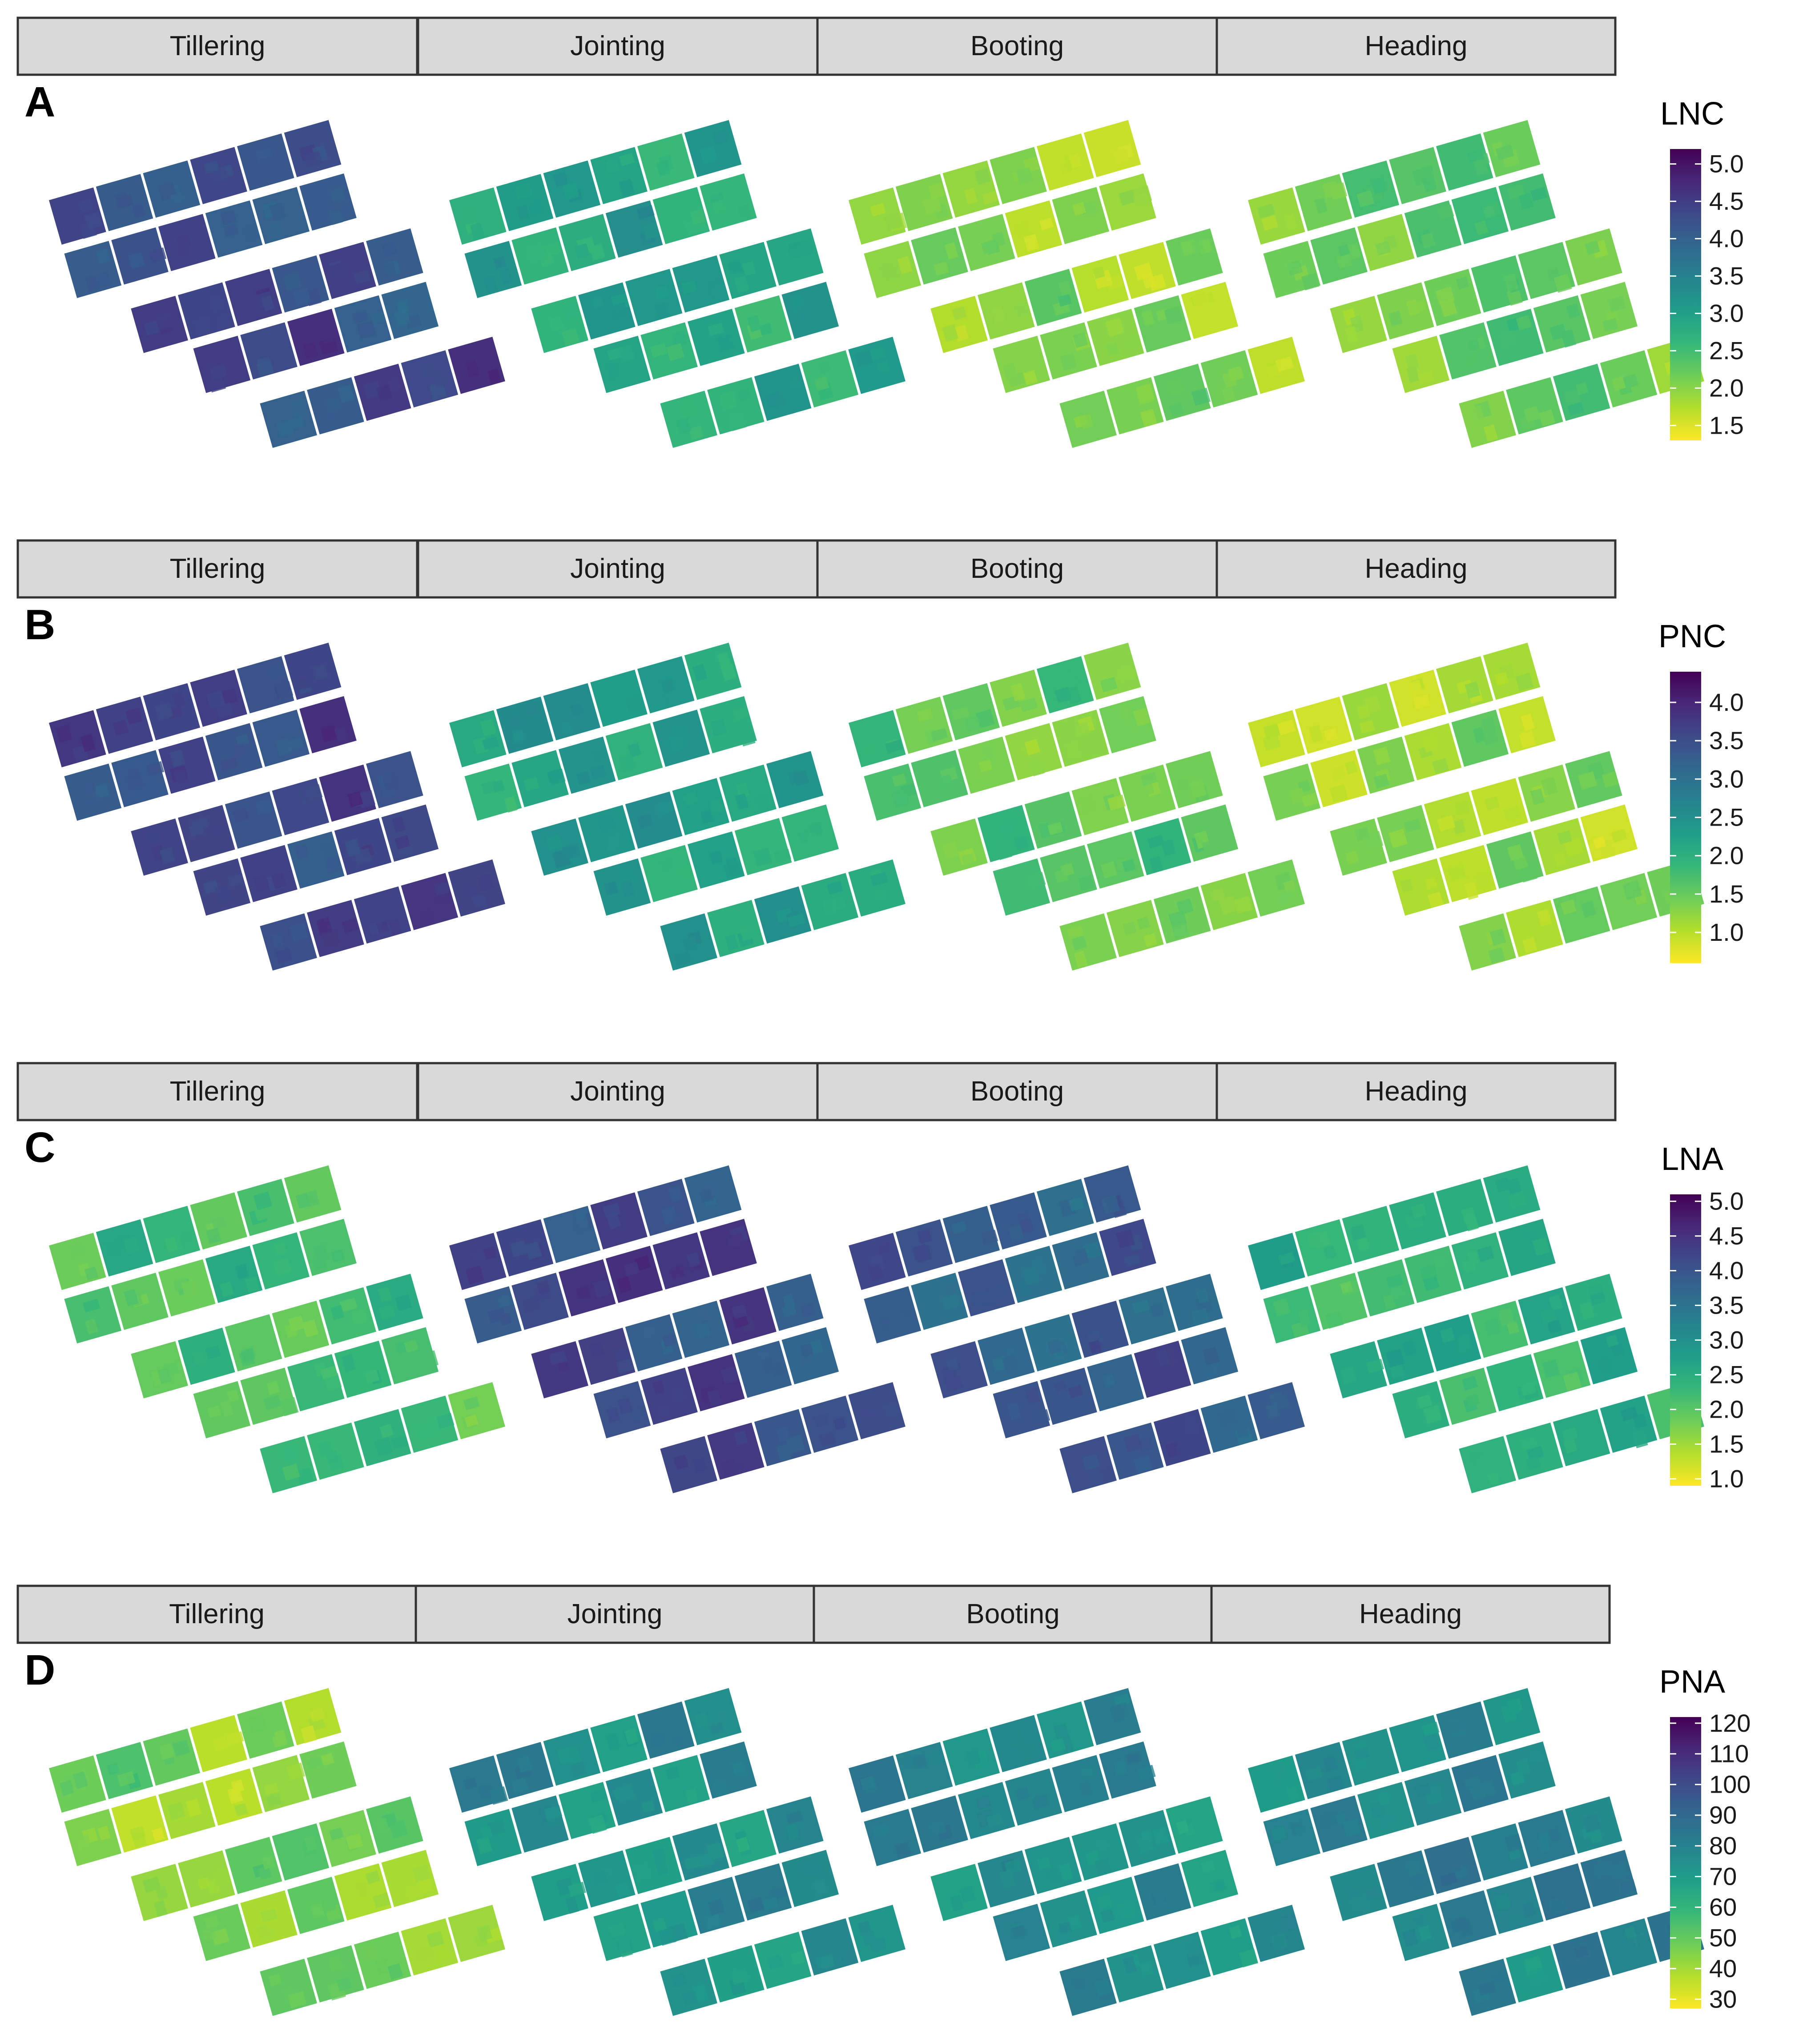 This screenshot has height=2044, width=1807. I want to click on strip-label: Jointing, so click(618, 46).